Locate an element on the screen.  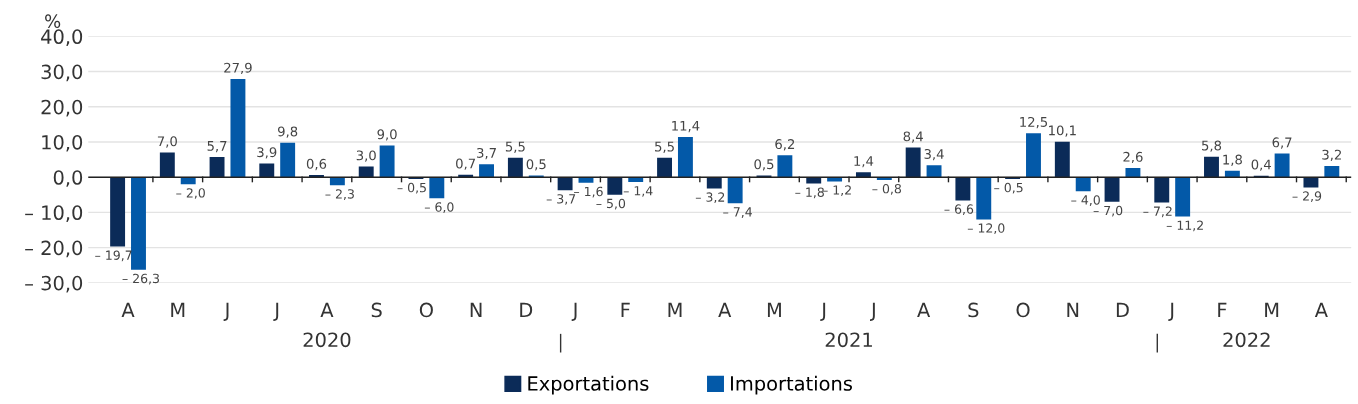
y-axis-title: % is located at coordinates (53, 21).